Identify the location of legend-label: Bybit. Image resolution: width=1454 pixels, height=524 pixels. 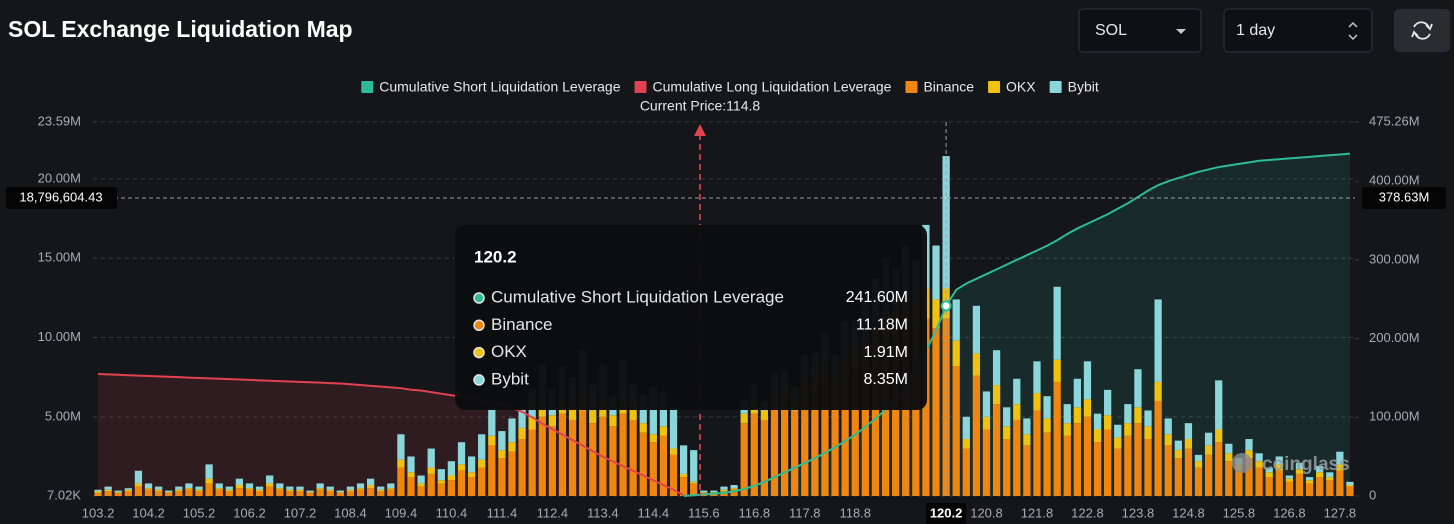
(1083, 87).